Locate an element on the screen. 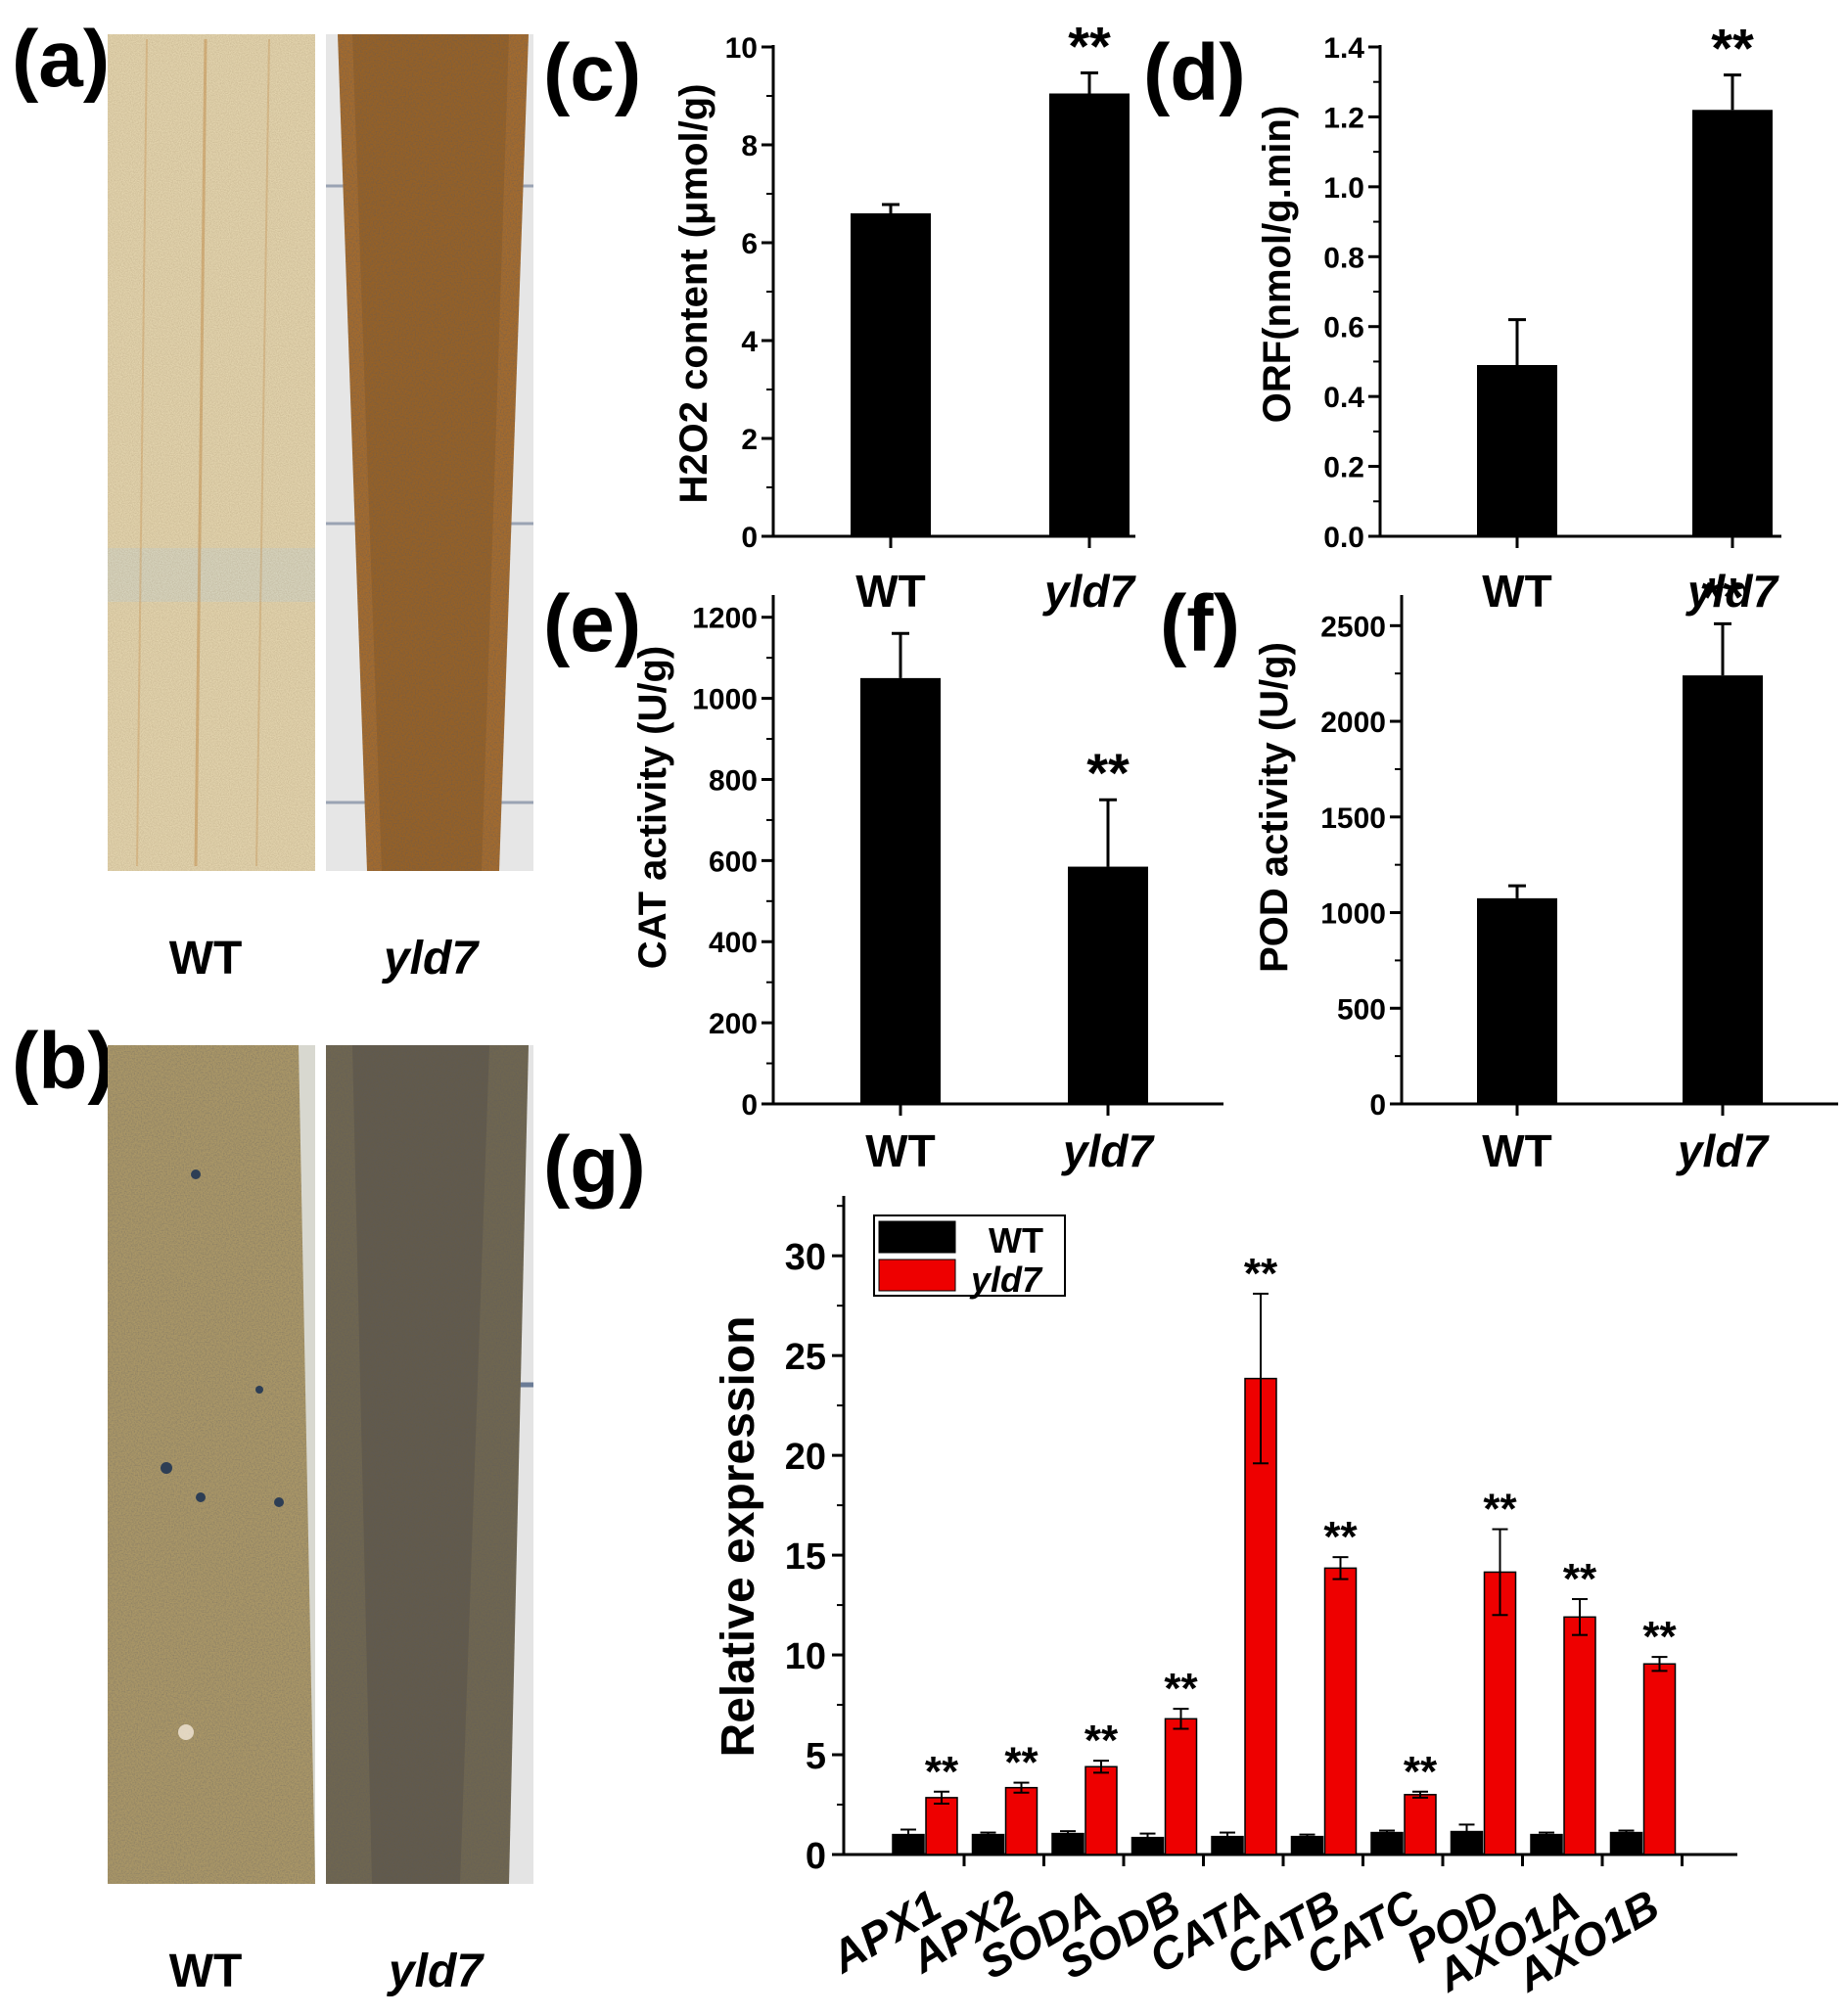  bar-axo1a-wt is located at coordinates (1546, 1844).